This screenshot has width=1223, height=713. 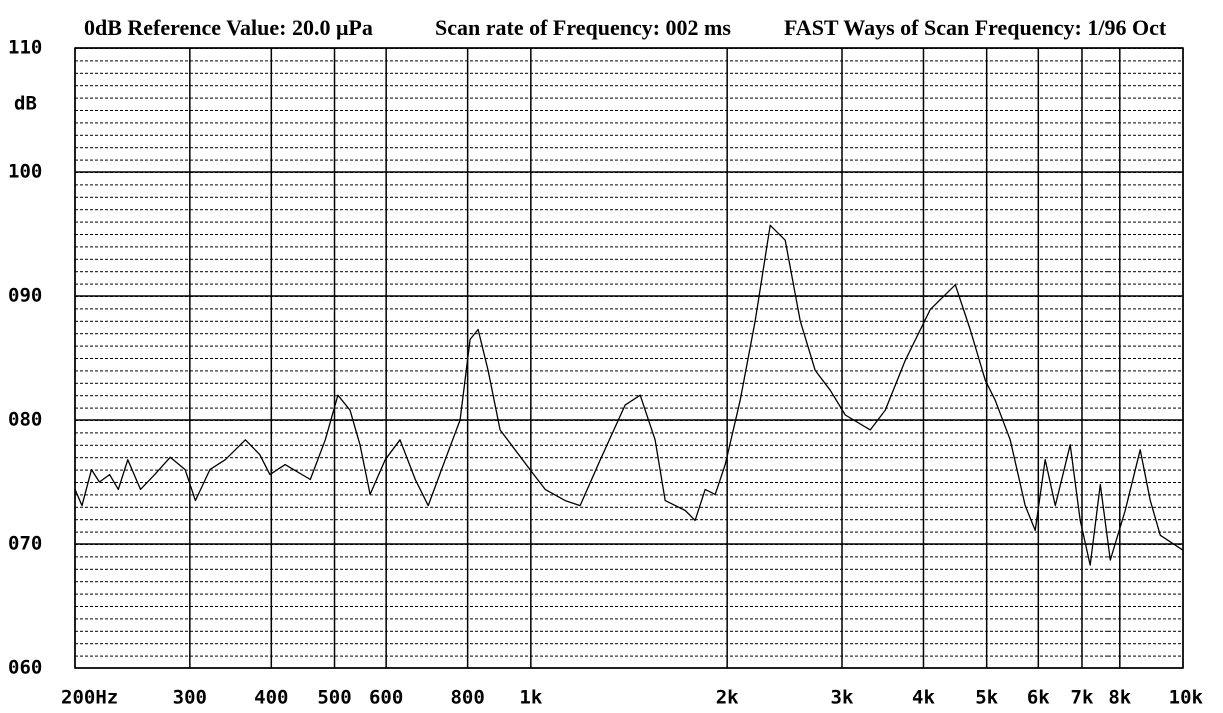 I want to click on x-tick-label: 1k, so click(x=530, y=698).